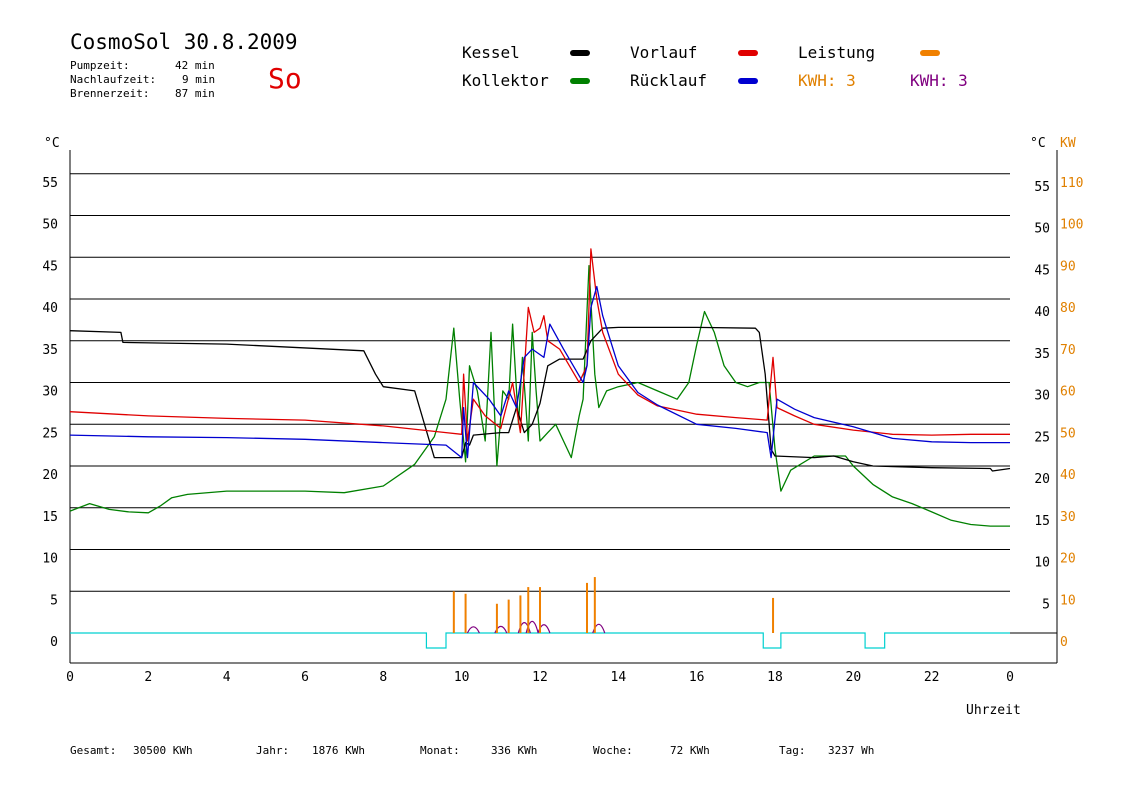  I want to click on legend-leistung: Leistung, so click(837, 52).